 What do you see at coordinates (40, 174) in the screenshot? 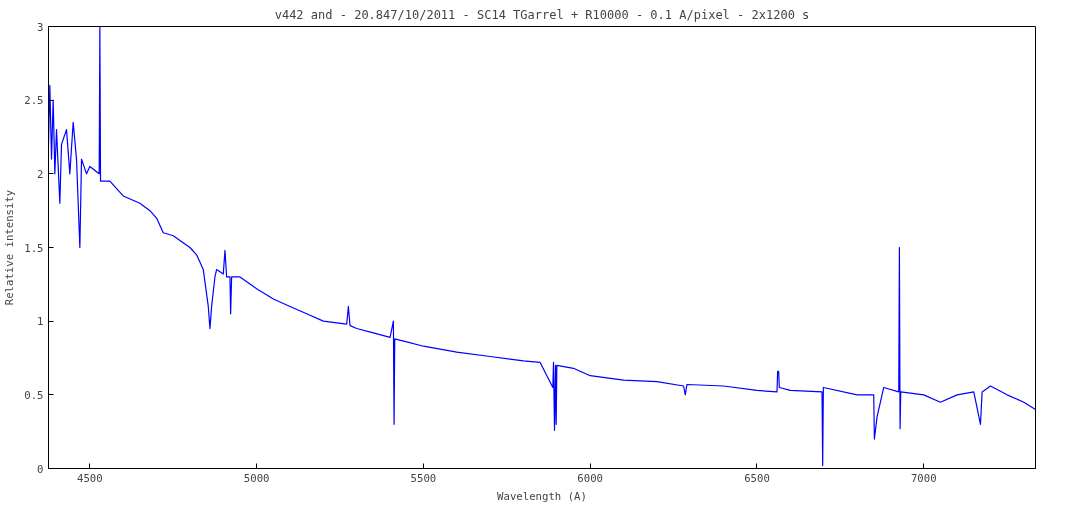
I see `y-tick-label: 2` at bounding box center [40, 174].